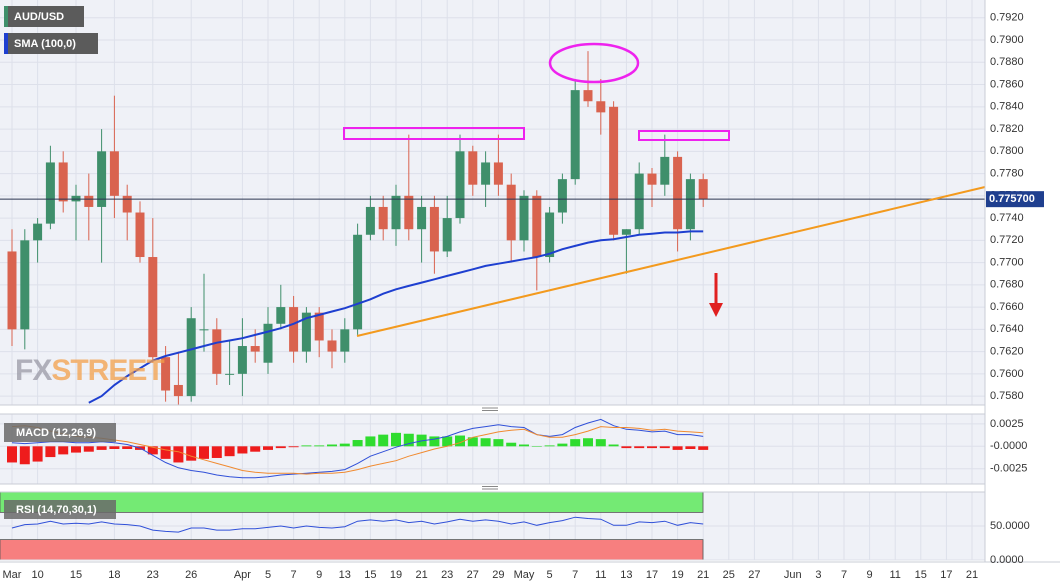  I want to click on y-tick-label: 0.7840, so click(1007, 107).